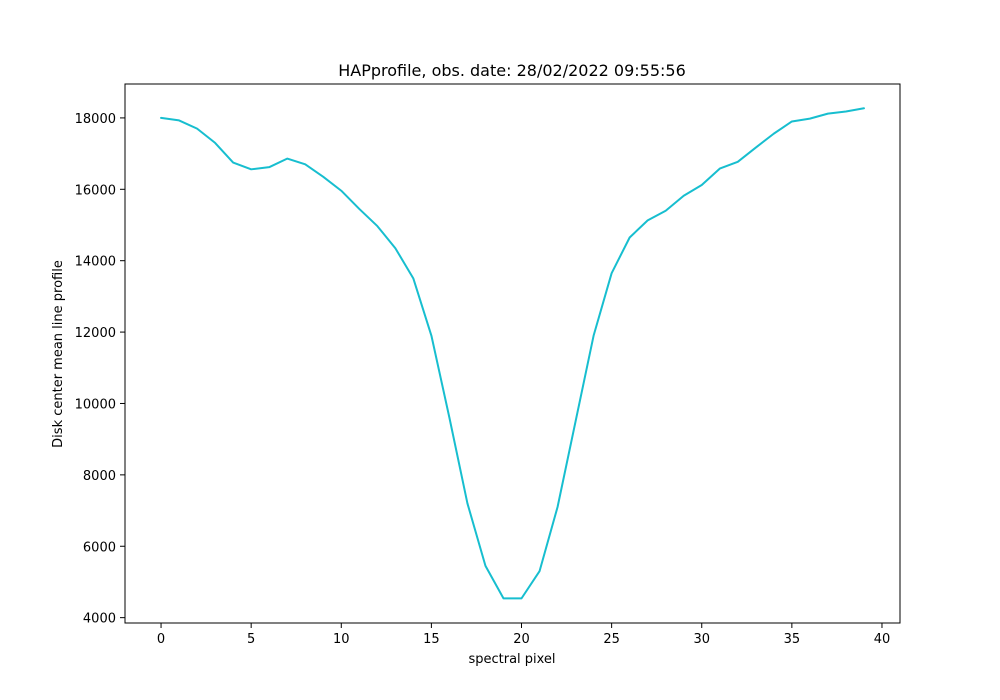 The image size is (1000, 700). I want to click on x-tick-label: 15, so click(431, 639).